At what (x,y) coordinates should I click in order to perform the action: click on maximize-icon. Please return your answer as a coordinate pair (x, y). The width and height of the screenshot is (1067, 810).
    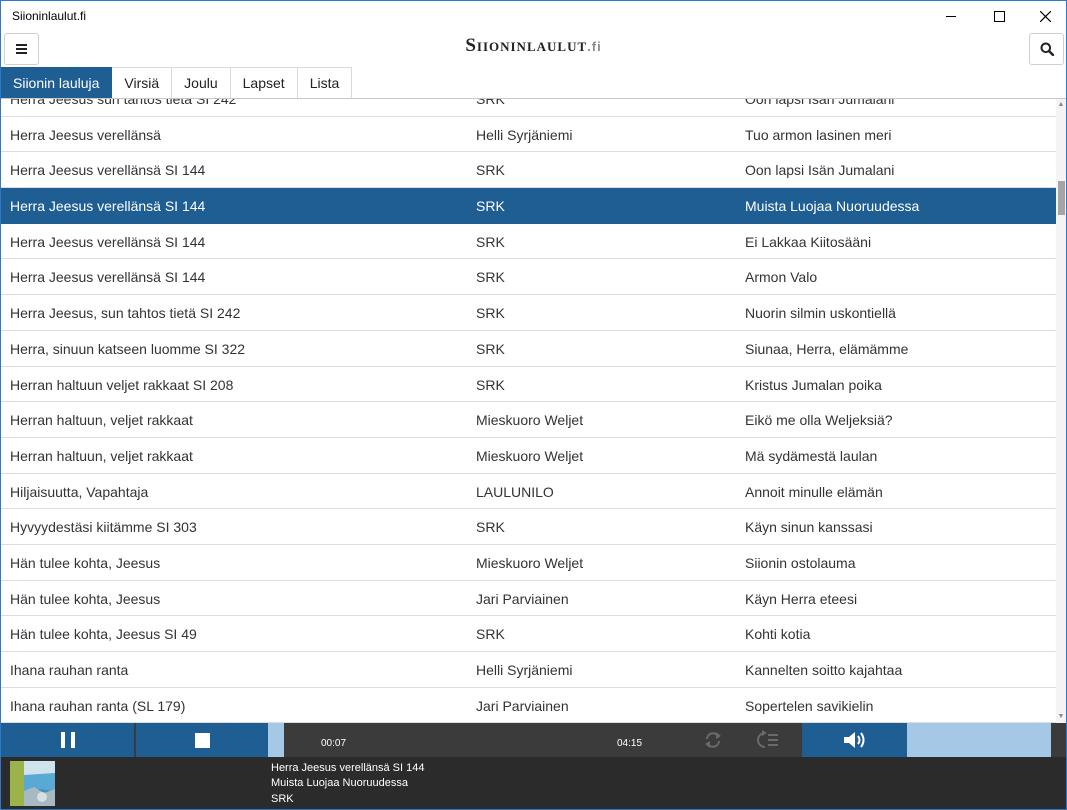
    Looking at the image, I should click on (999, 16).